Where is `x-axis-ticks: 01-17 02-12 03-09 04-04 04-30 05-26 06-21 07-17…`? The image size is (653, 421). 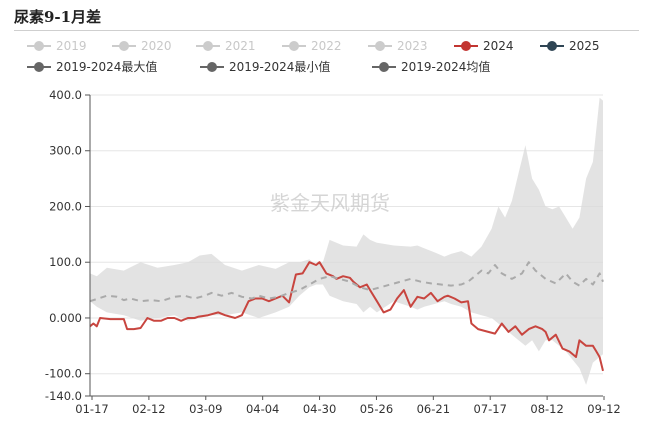 x-axis-ticks: 01-17 02-12 03-09 04-04 04-30 05-26 06-21 07-17… is located at coordinates (348, 406).